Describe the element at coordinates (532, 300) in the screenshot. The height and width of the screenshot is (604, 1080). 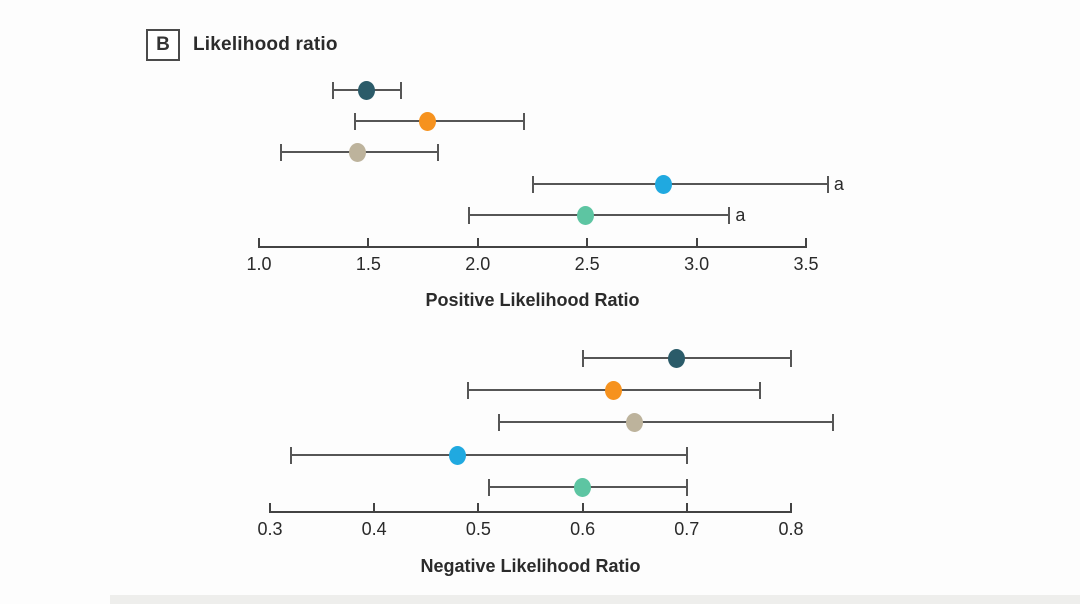
I see `x-axis-title: Positive Likelihood Ratio` at that location.